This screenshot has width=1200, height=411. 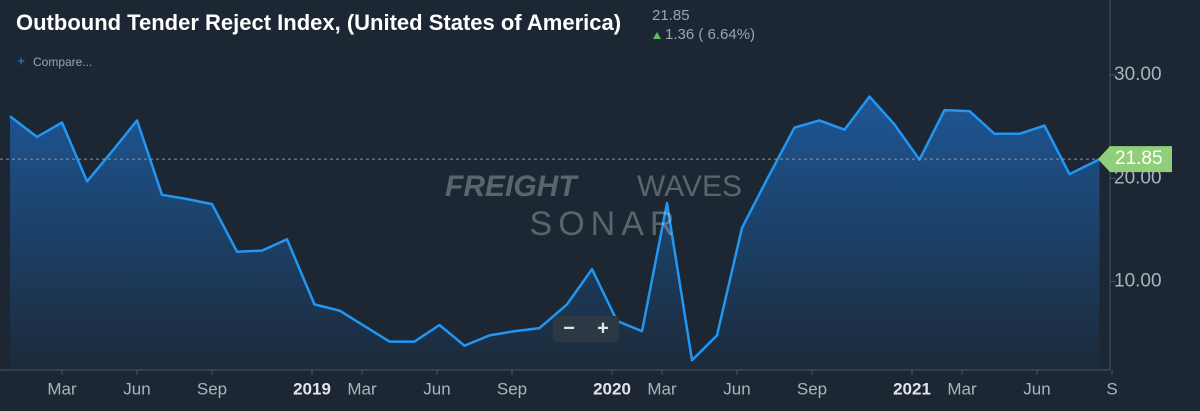 What do you see at coordinates (1138, 177) in the screenshot?
I see `y-tick-label: 20.00` at bounding box center [1138, 177].